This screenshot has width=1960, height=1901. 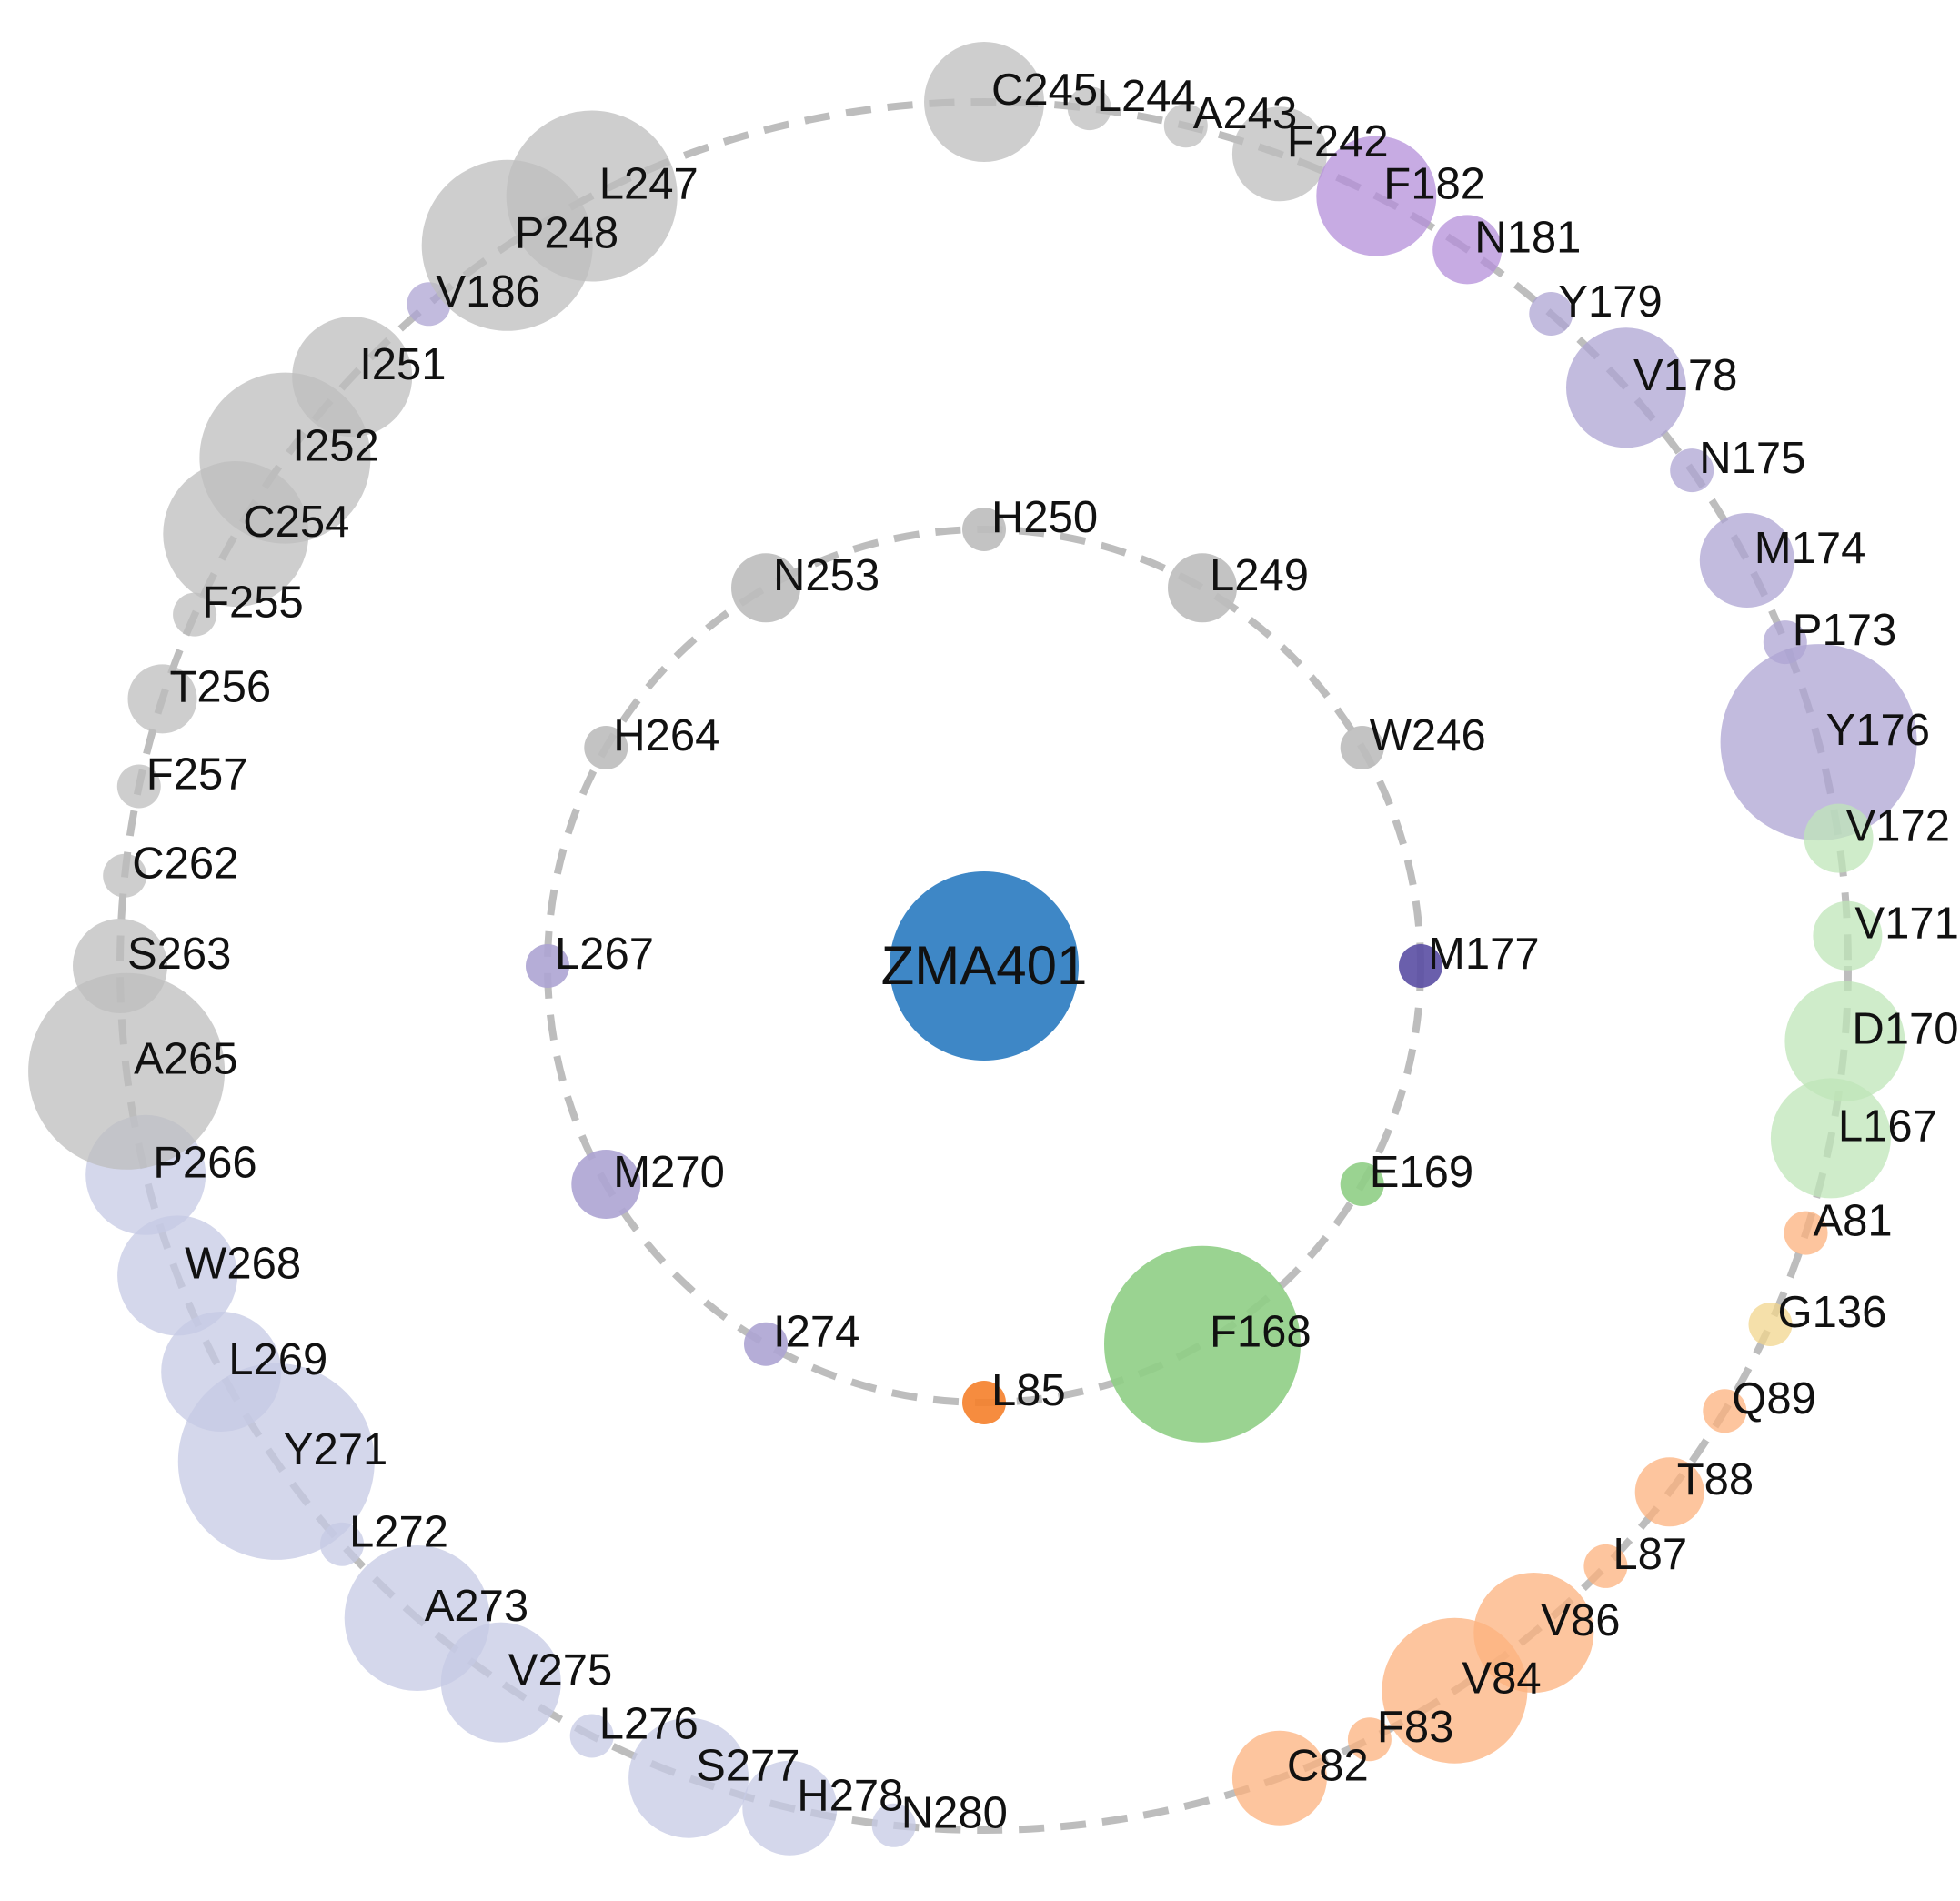 What do you see at coordinates (1028, 1391) in the screenshot?
I see `residue-label-l85: L85` at bounding box center [1028, 1391].